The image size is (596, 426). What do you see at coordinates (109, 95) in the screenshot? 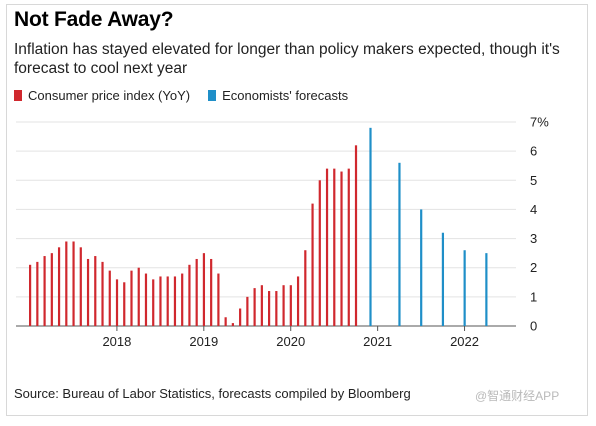
I see `legend-label-cpi: Consumer price index (YoY)` at bounding box center [109, 95].